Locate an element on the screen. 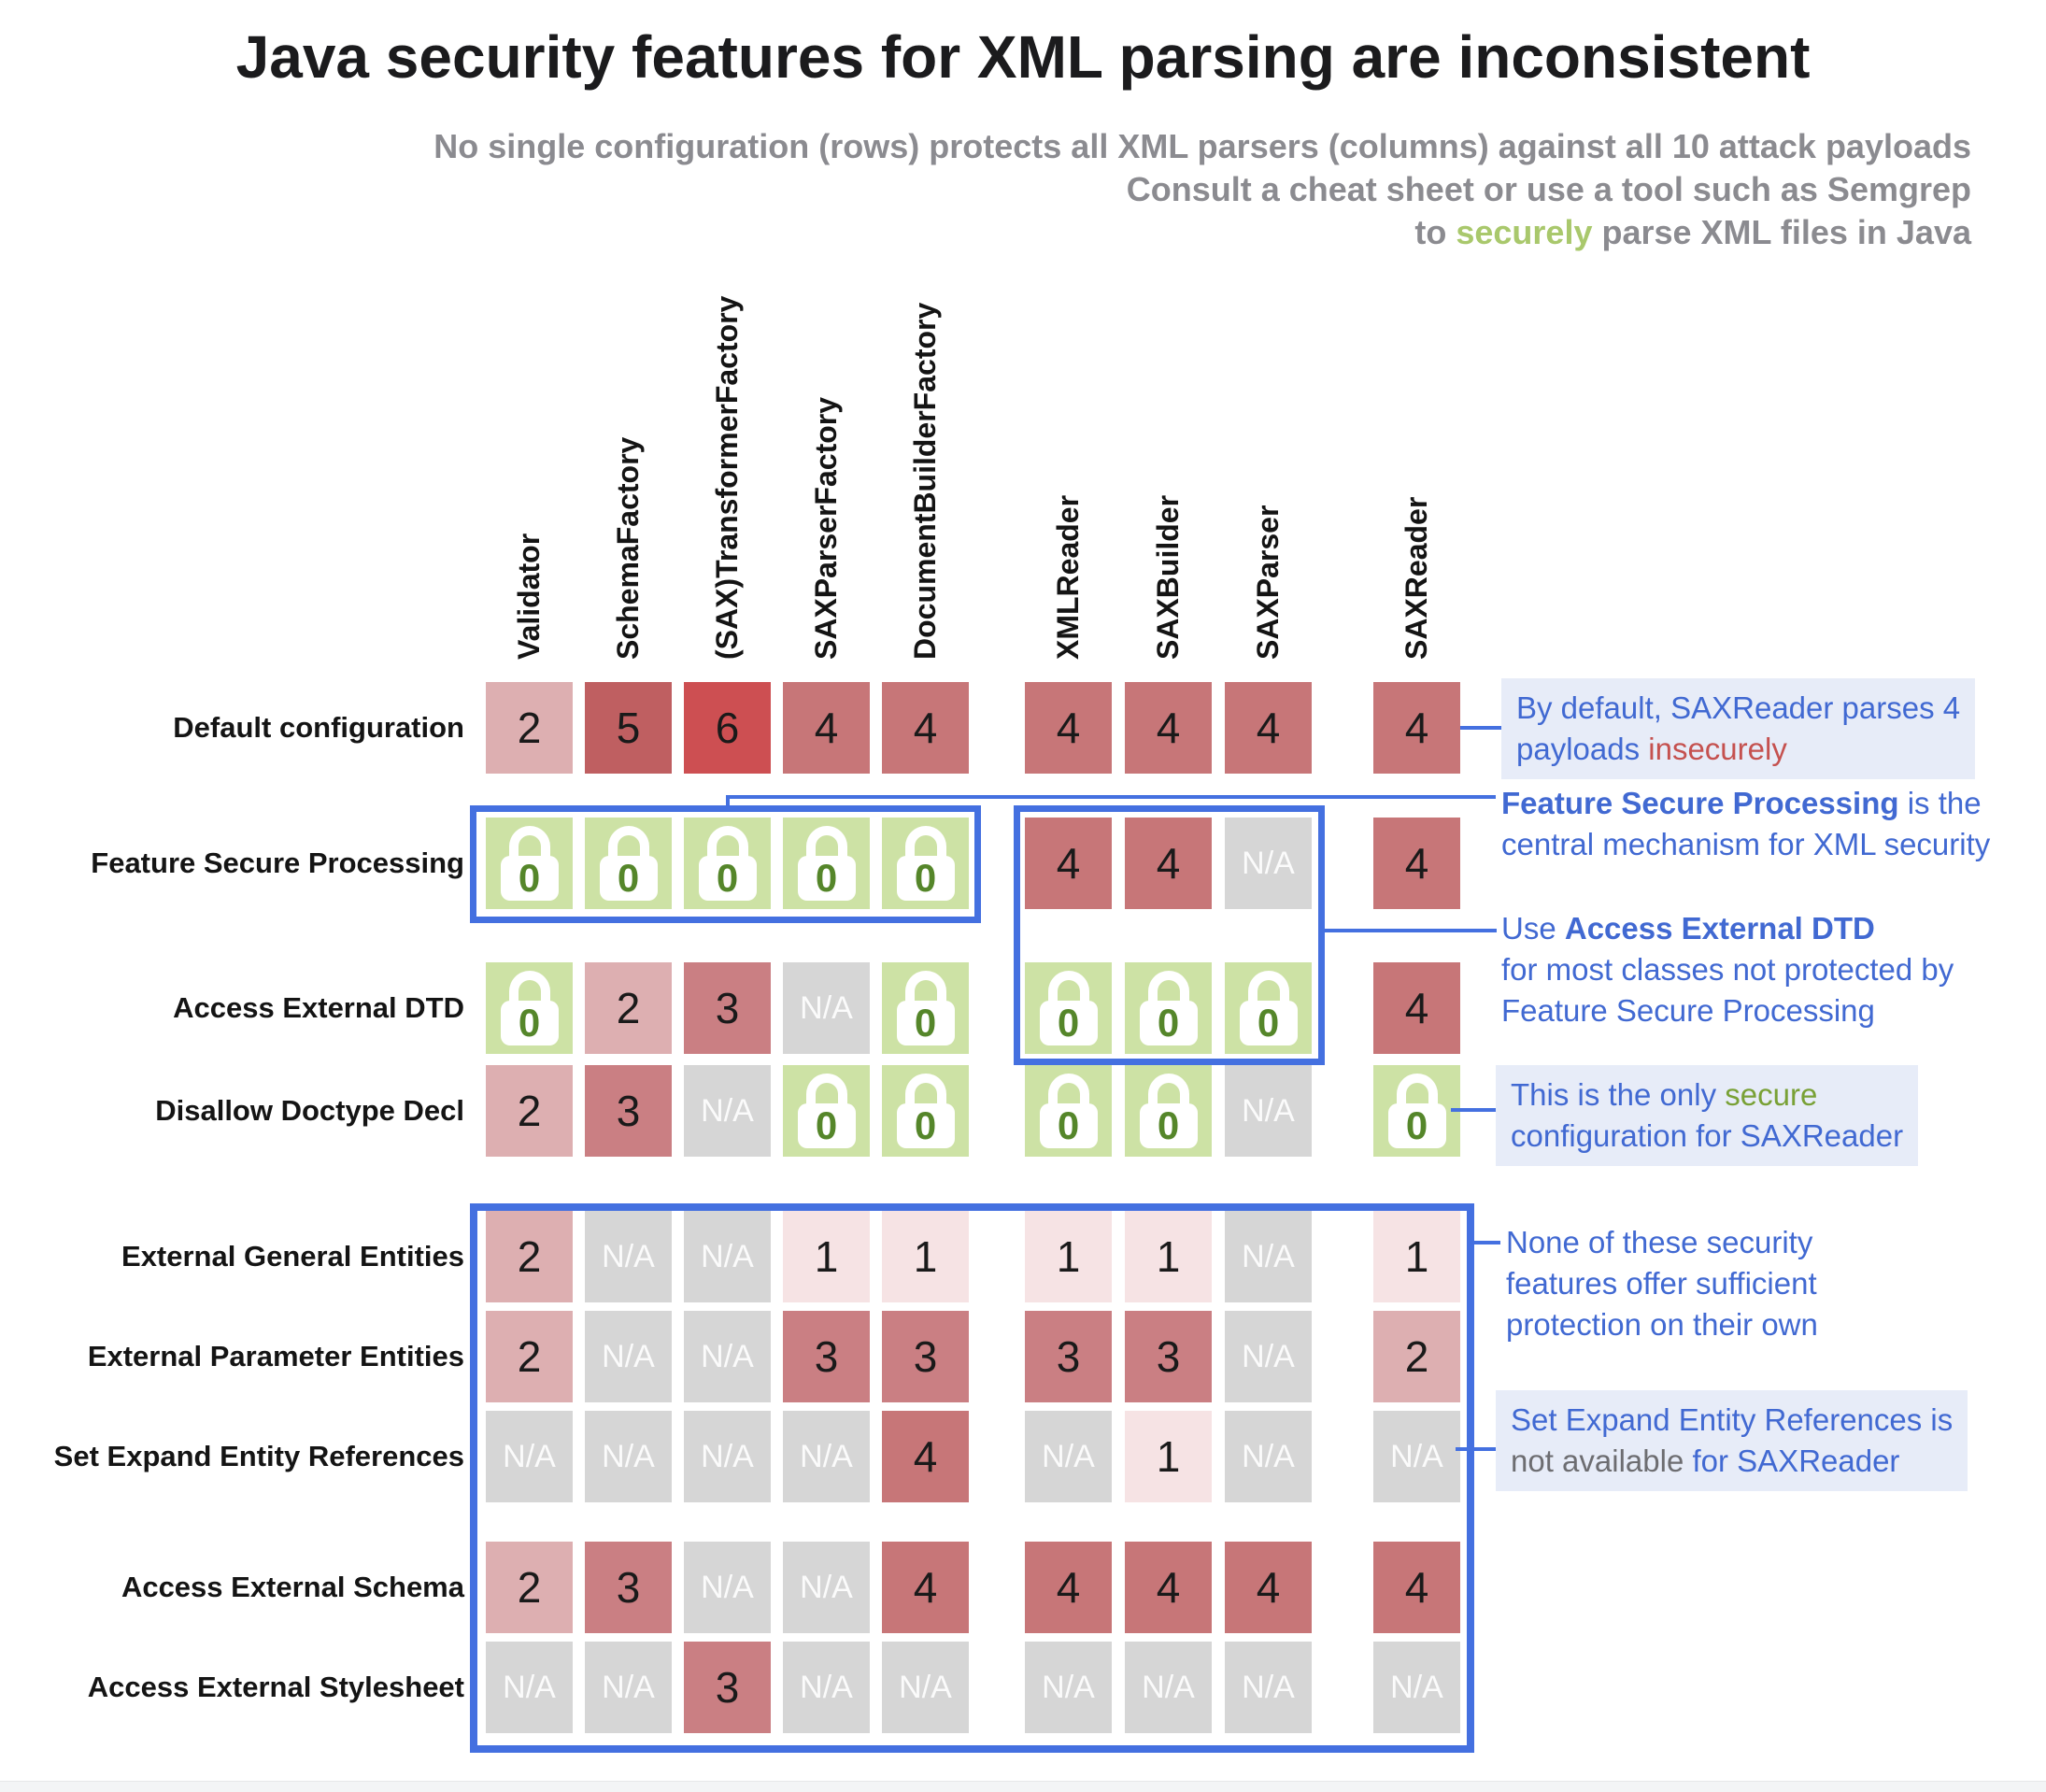  column-header: SAXBuilder is located at coordinates (1168, 577).